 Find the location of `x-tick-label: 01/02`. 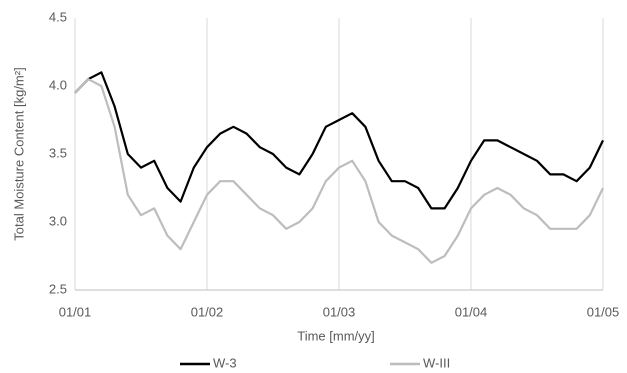

x-tick-label: 01/02 is located at coordinates (207, 311).